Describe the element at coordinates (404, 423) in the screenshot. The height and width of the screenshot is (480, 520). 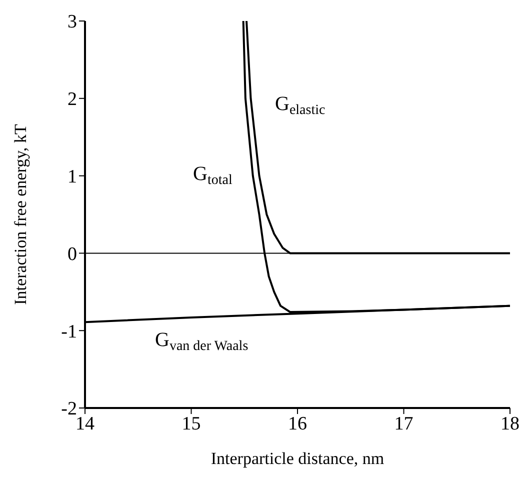
I see `x-tick-label: 17` at that location.